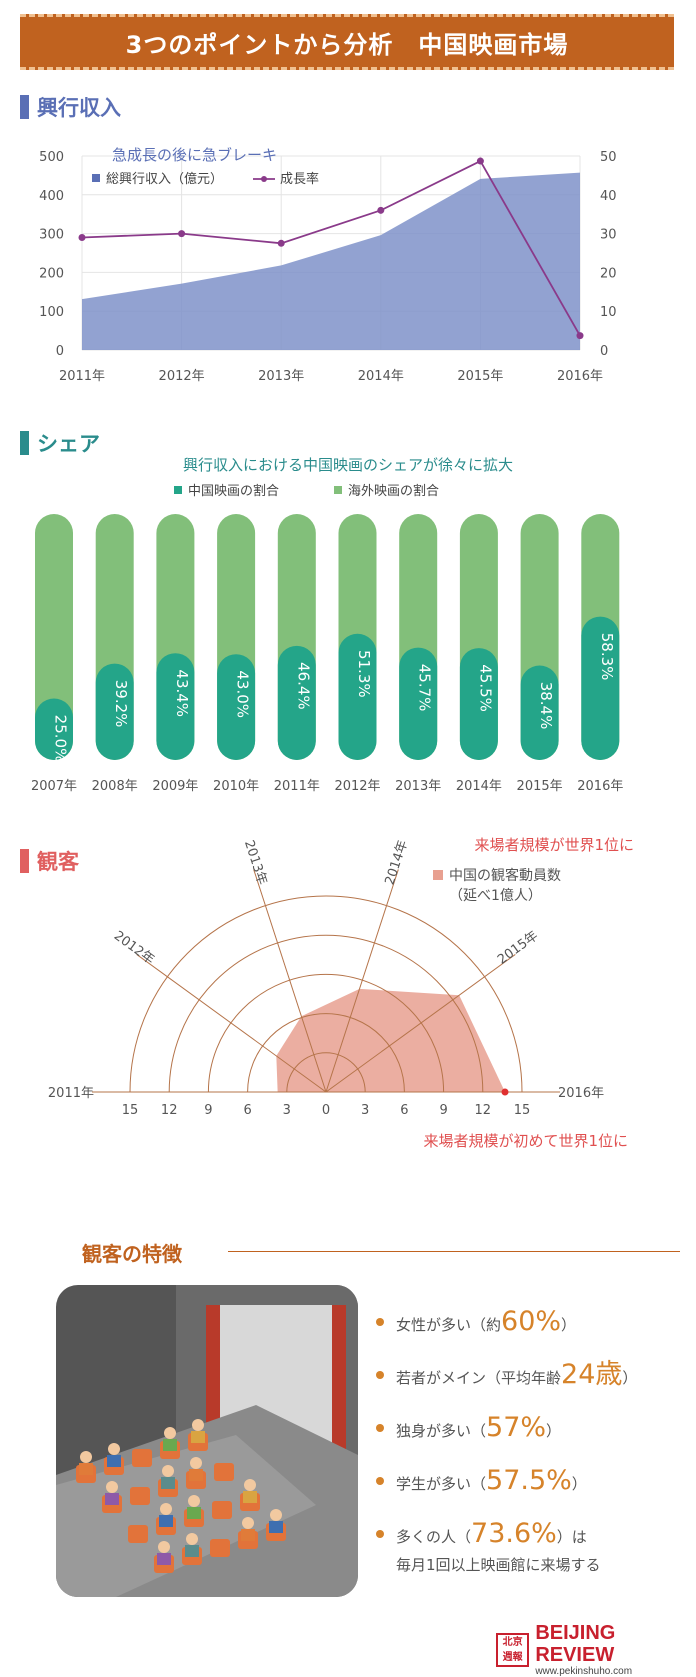 The height and width of the screenshot is (1677, 696). Describe the element at coordinates (514, 1533) in the screenshot. I see `feature-value: 73.6%` at that location.